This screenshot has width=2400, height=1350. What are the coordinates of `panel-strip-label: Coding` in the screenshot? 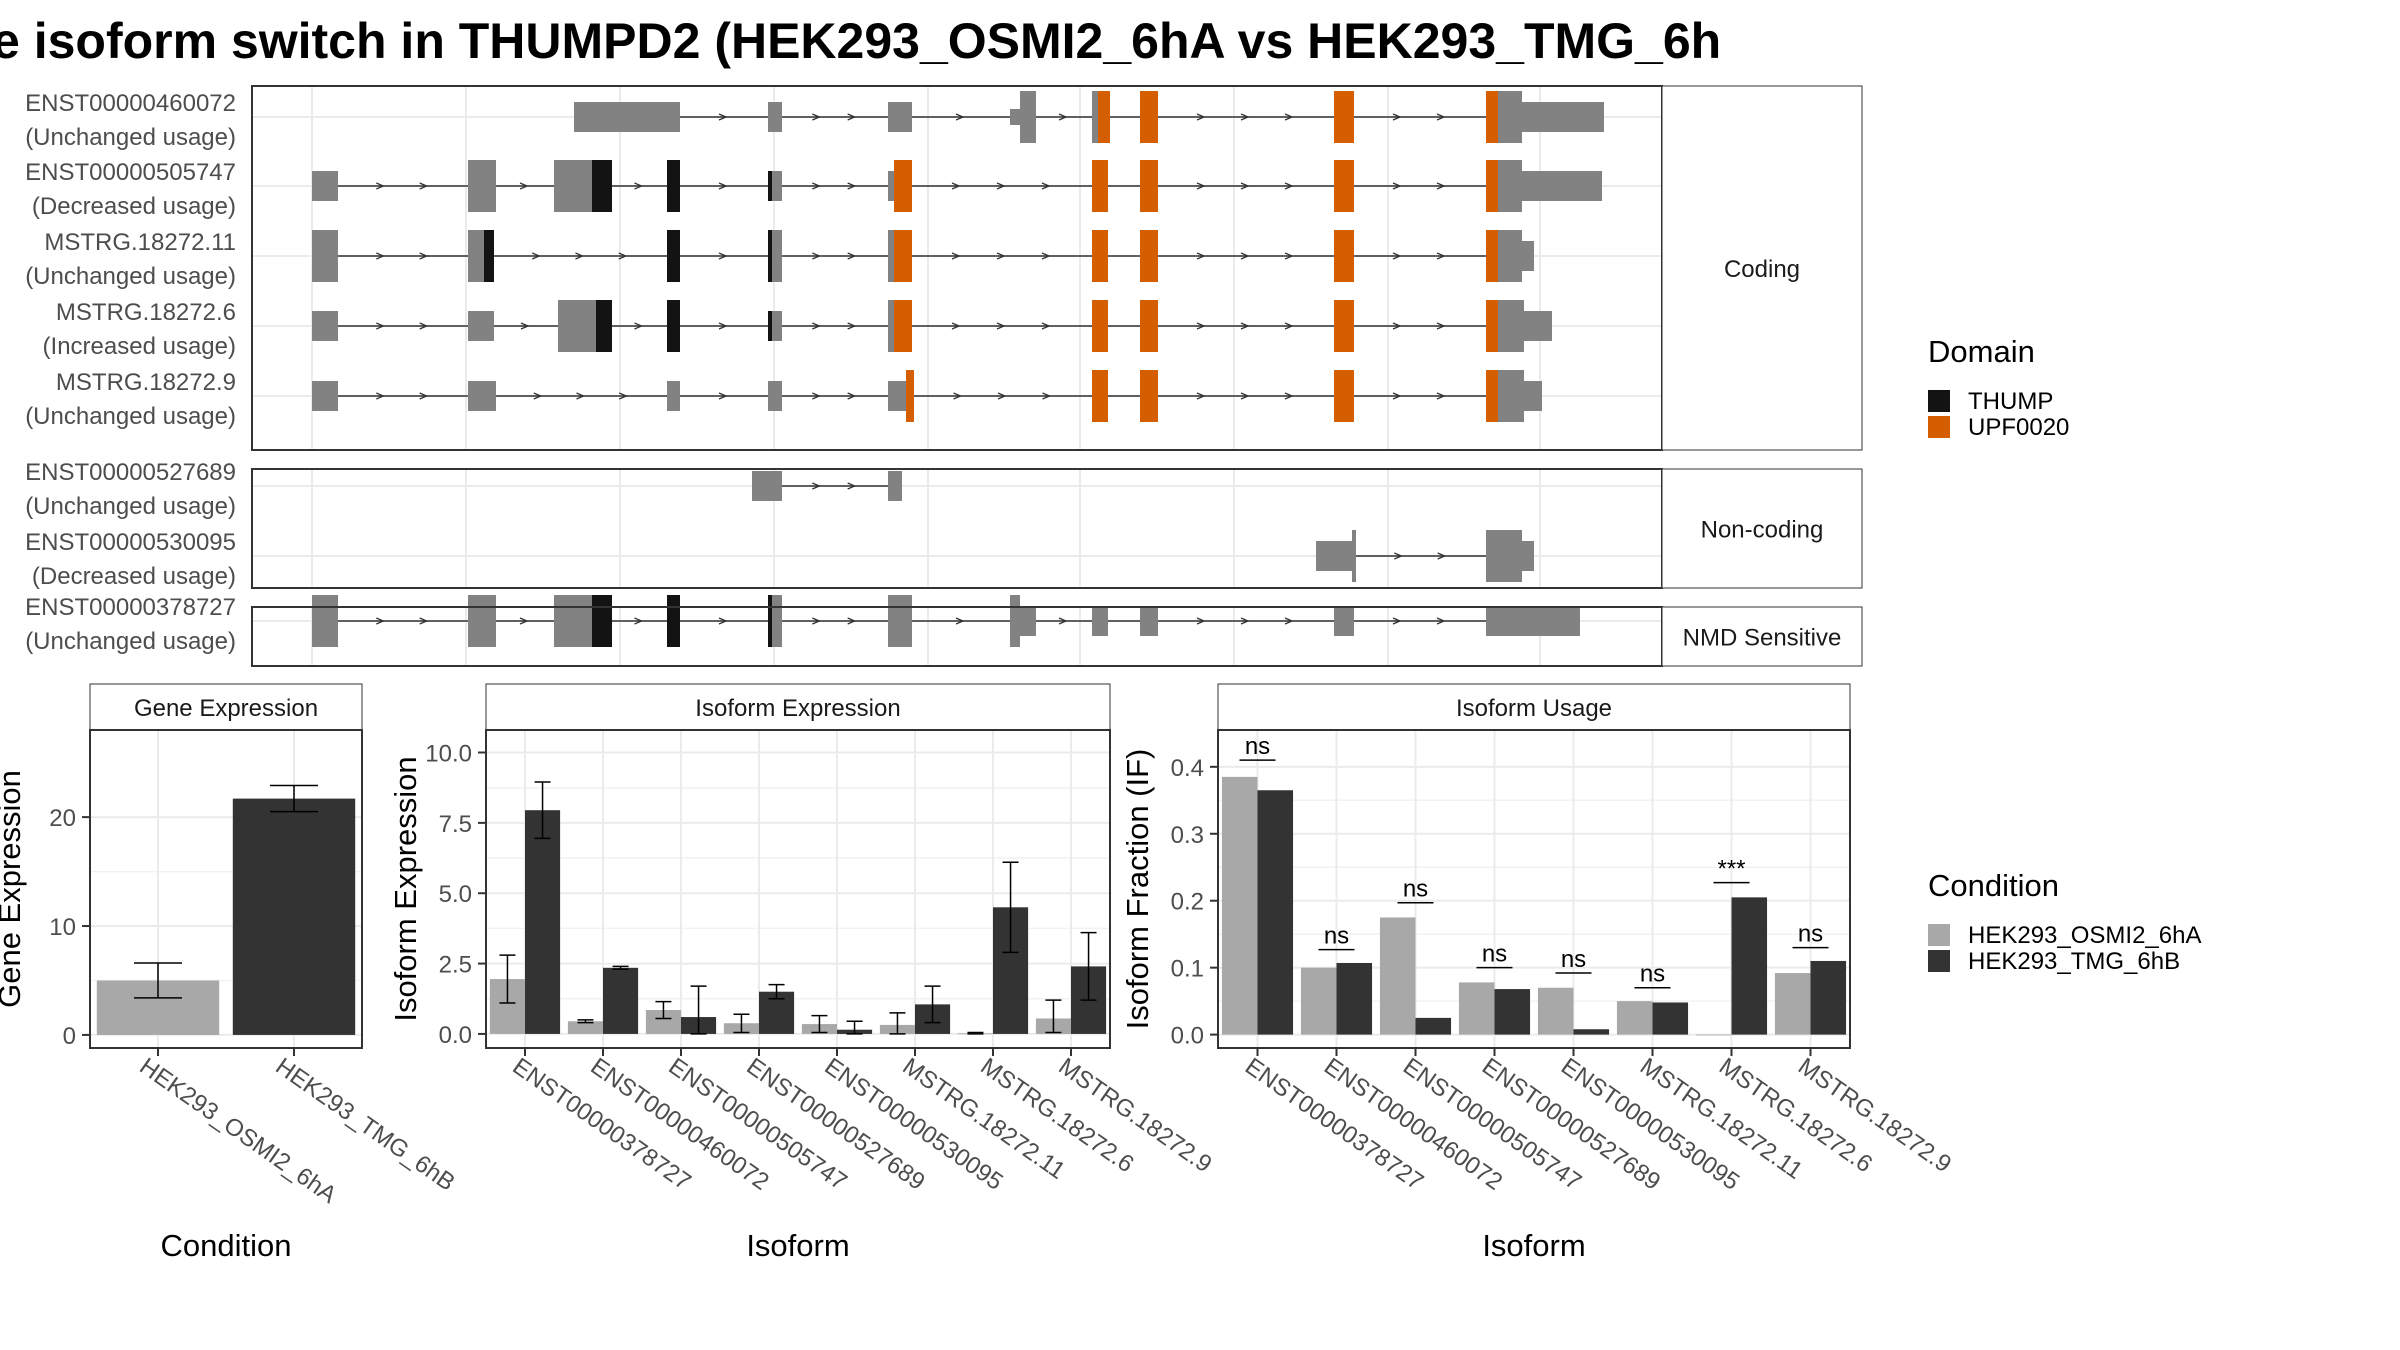 It's located at (1762, 269).